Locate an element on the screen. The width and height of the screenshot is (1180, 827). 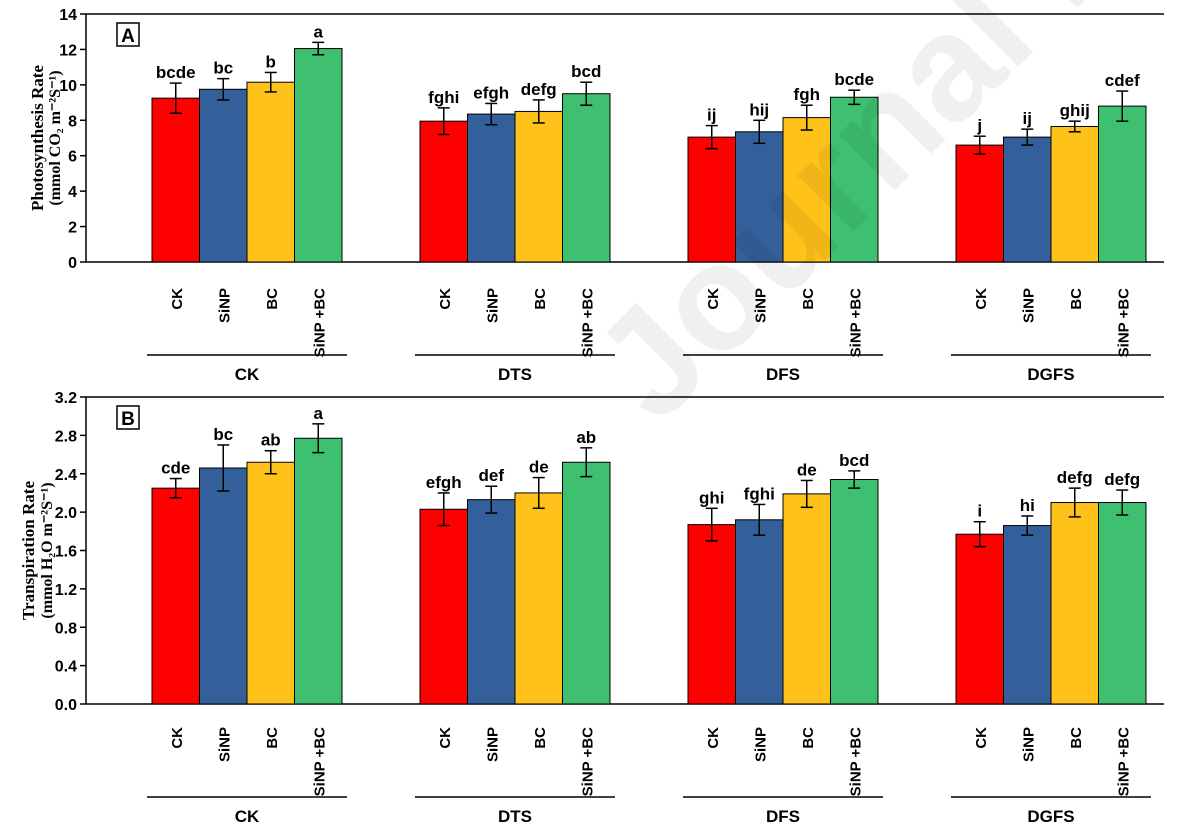
significance-letter-b: fghi is located at coordinates (759, 493).